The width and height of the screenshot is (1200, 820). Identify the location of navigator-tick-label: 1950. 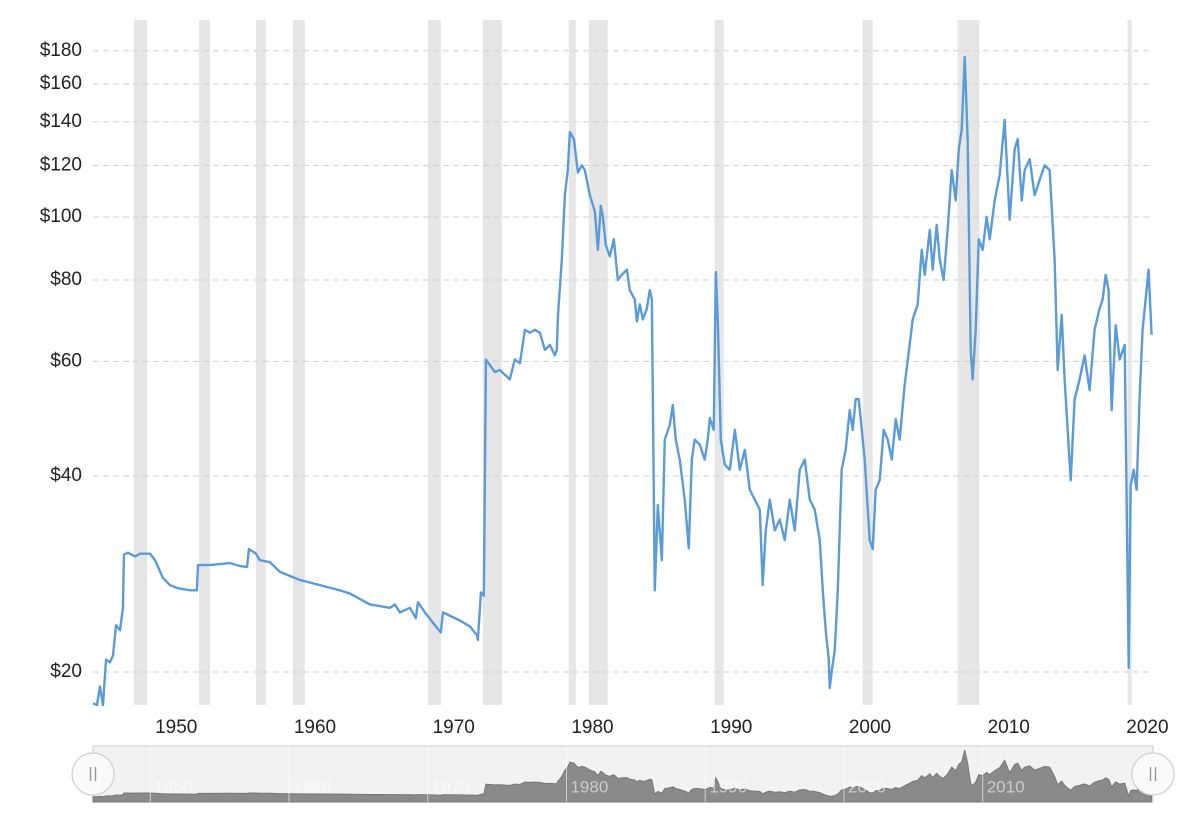
(173, 786).